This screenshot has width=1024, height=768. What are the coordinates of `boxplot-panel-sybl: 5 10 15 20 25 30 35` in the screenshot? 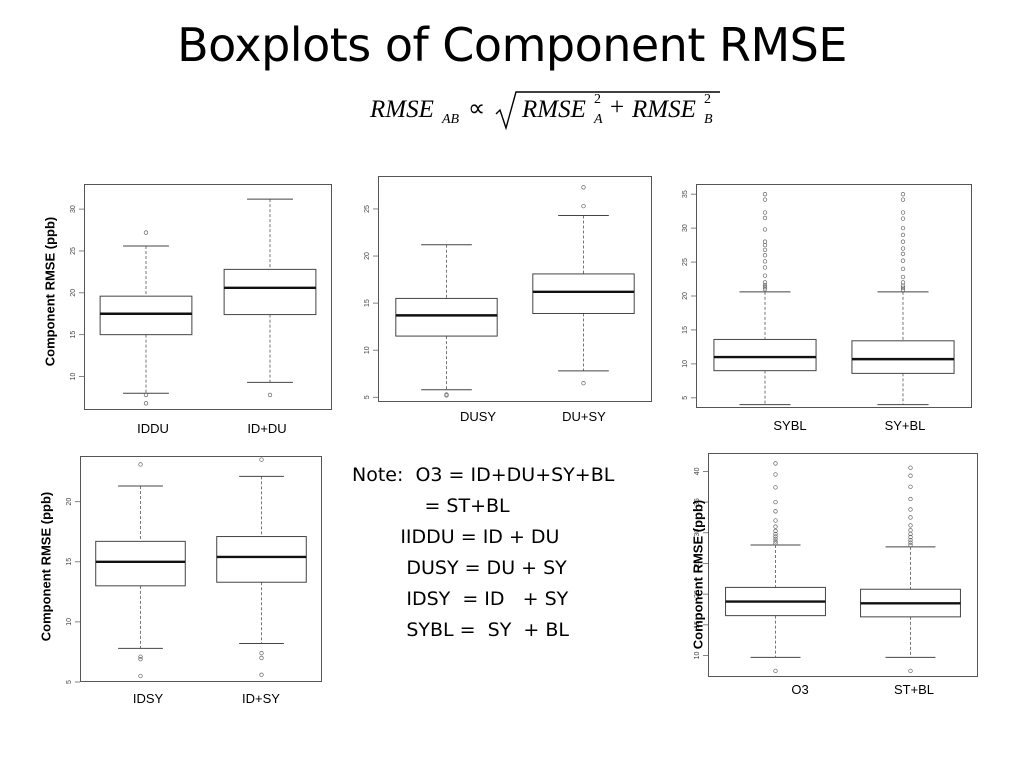 It's located at (827, 298).